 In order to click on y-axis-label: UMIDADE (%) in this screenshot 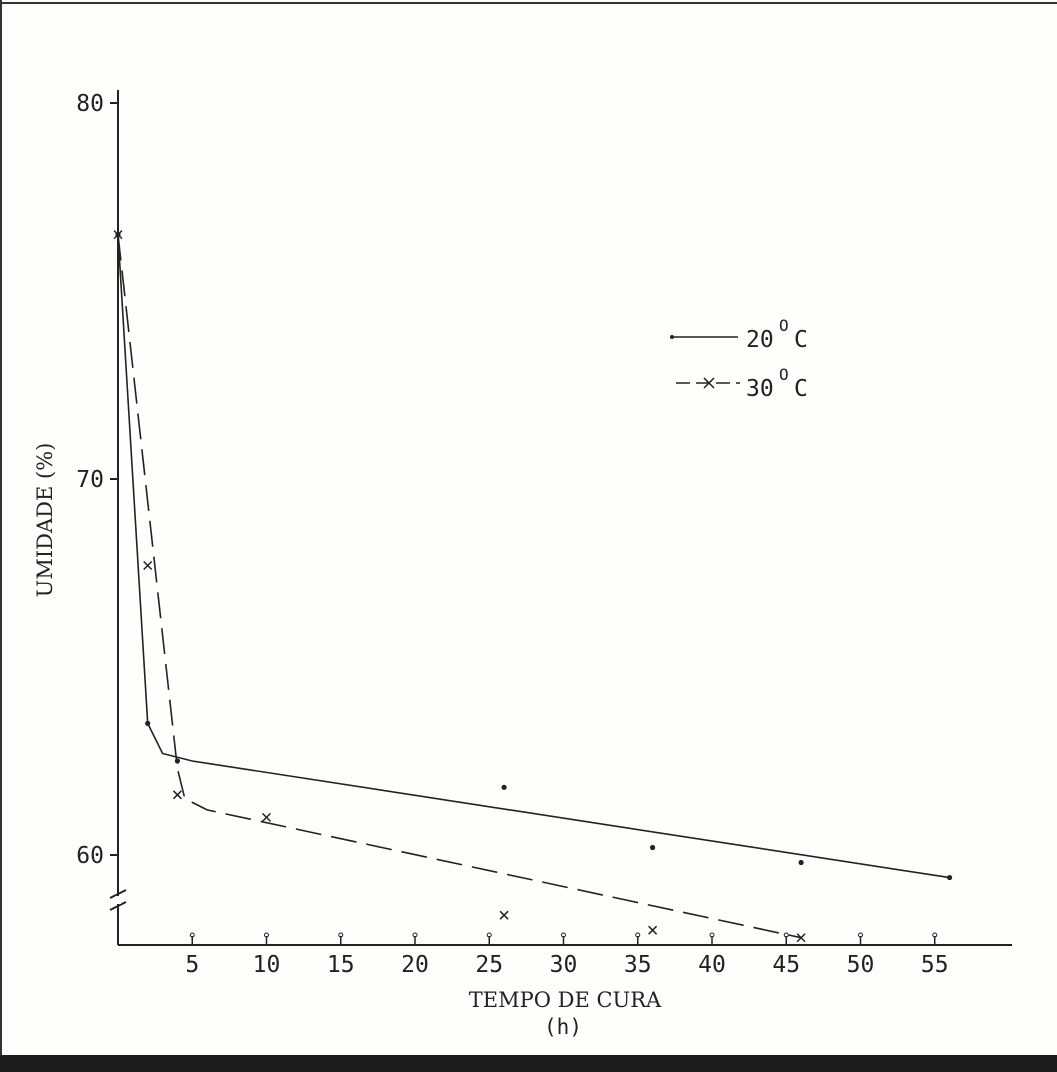, I will do `click(45, 520)`.